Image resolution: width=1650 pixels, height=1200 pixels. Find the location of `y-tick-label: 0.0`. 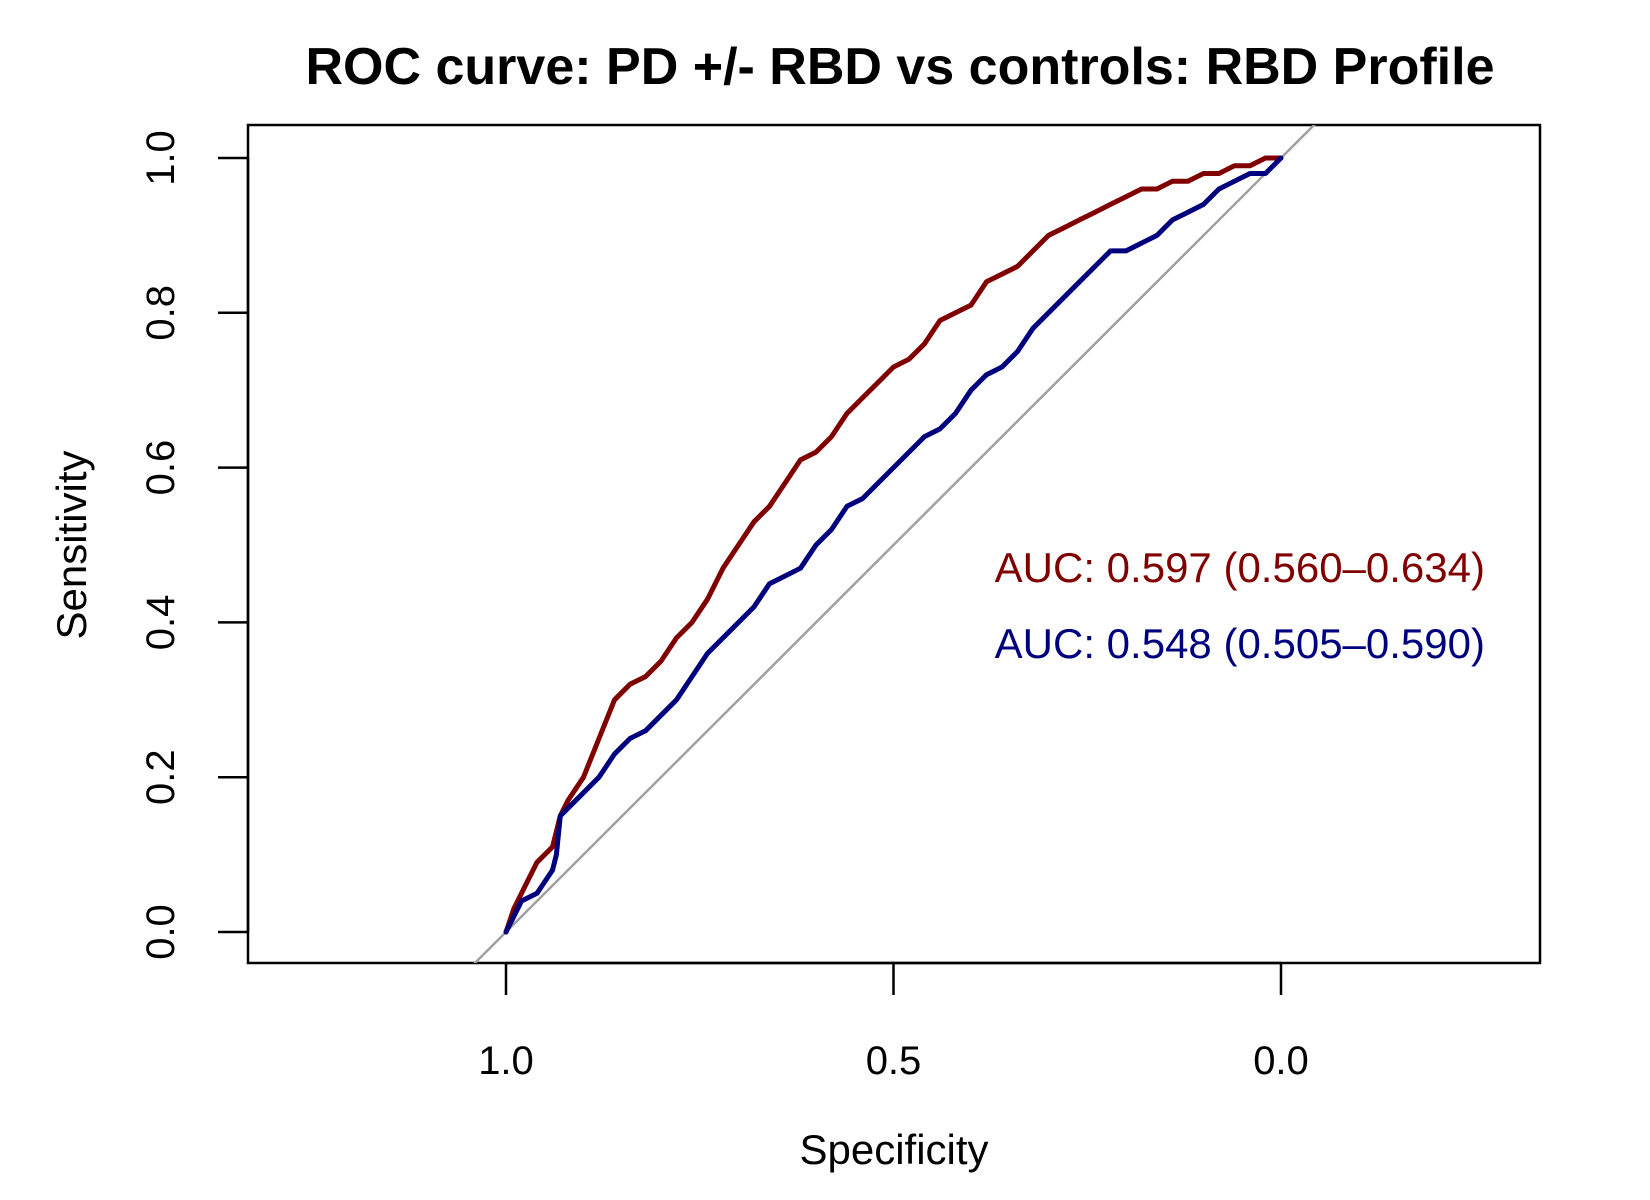

y-tick-label: 0.0 is located at coordinates (161, 932).